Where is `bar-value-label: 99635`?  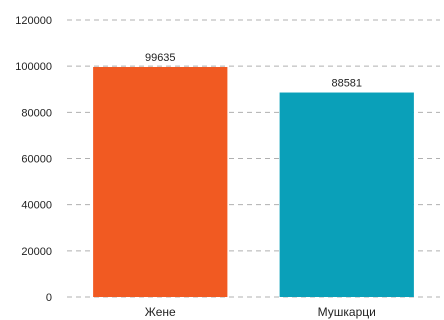
bar-value-label: 99635 is located at coordinates (160, 58).